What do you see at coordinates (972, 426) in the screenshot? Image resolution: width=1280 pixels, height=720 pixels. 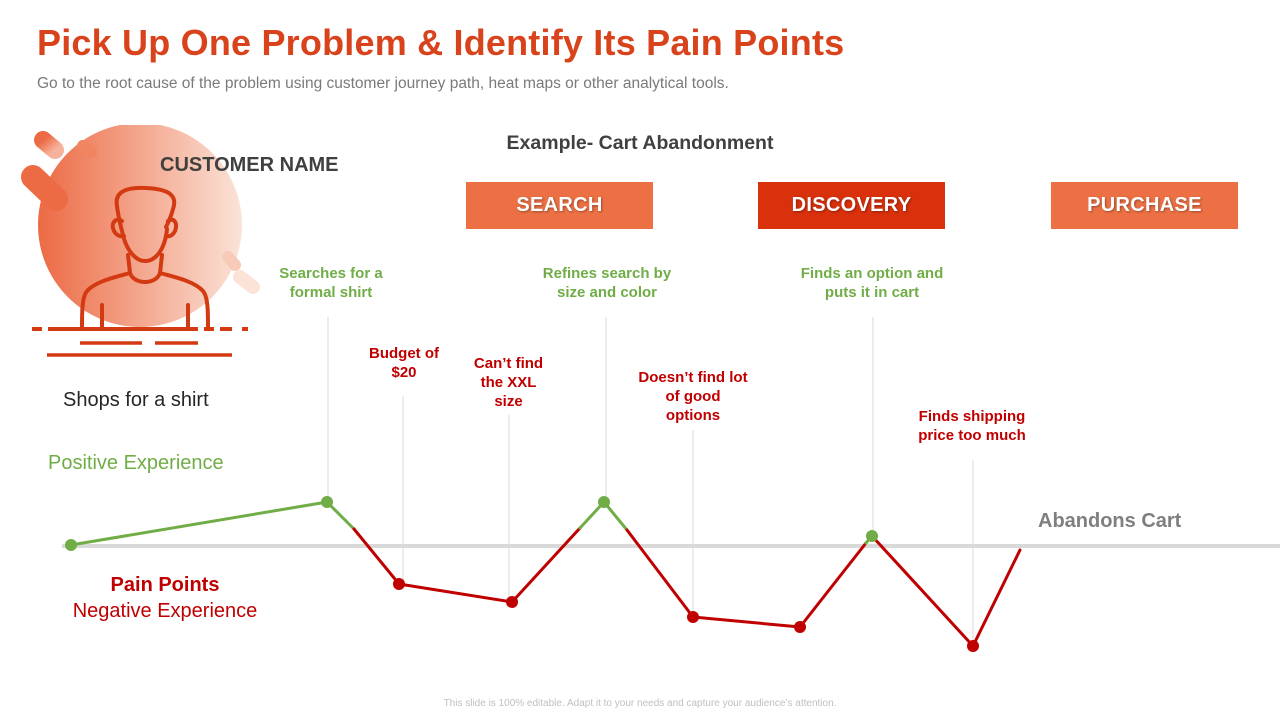 I see `event-label: Finds shipping price too much` at bounding box center [972, 426].